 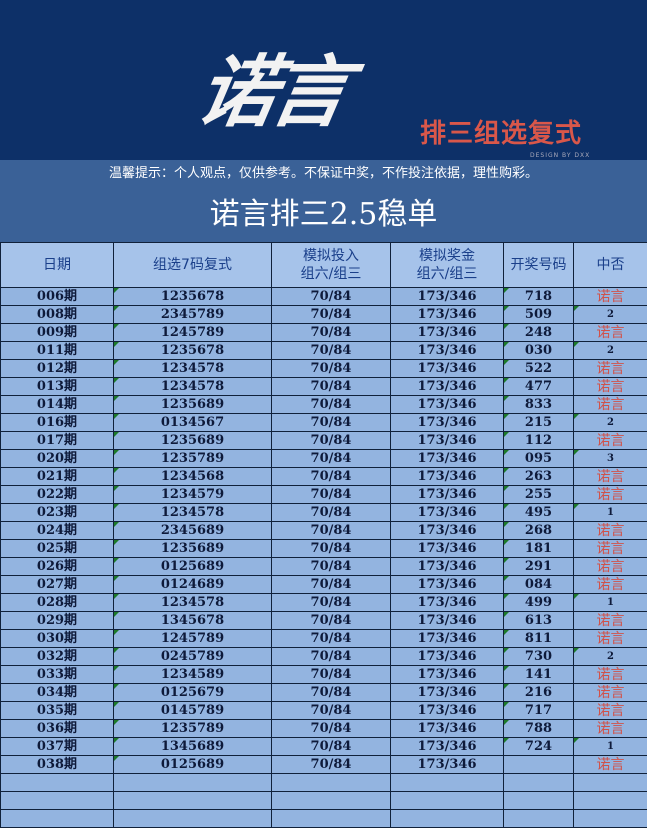 I want to click on cell-combo: 2345689, so click(x=193, y=531).